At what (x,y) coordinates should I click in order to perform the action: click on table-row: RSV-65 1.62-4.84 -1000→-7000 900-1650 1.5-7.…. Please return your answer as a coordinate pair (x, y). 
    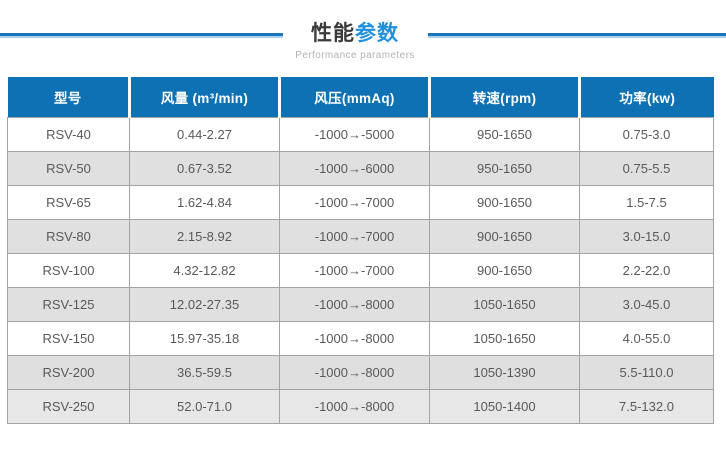
    Looking at the image, I should click on (360, 202).